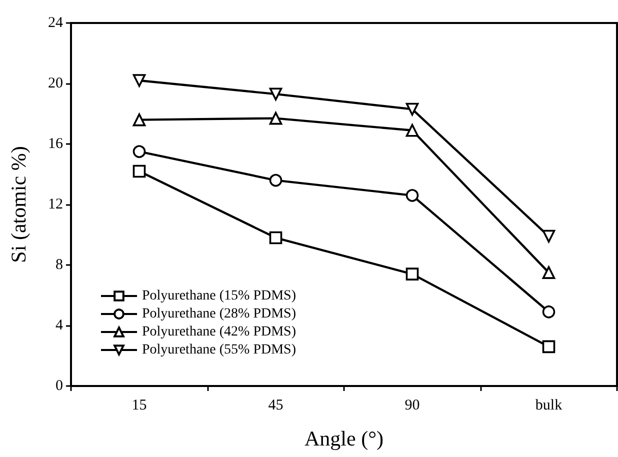 The width and height of the screenshot is (618, 457). Describe the element at coordinates (55, 84) in the screenshot. I see `y-tick-label: 20` at that location.